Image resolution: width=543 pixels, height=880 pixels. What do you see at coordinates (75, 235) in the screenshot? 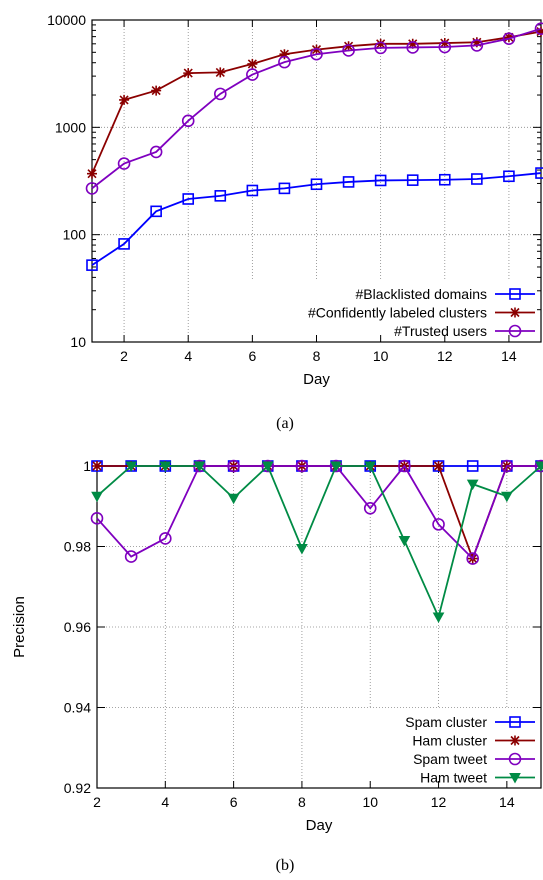
I see `y-tick-label: 100` at bounding box center [75, 235].